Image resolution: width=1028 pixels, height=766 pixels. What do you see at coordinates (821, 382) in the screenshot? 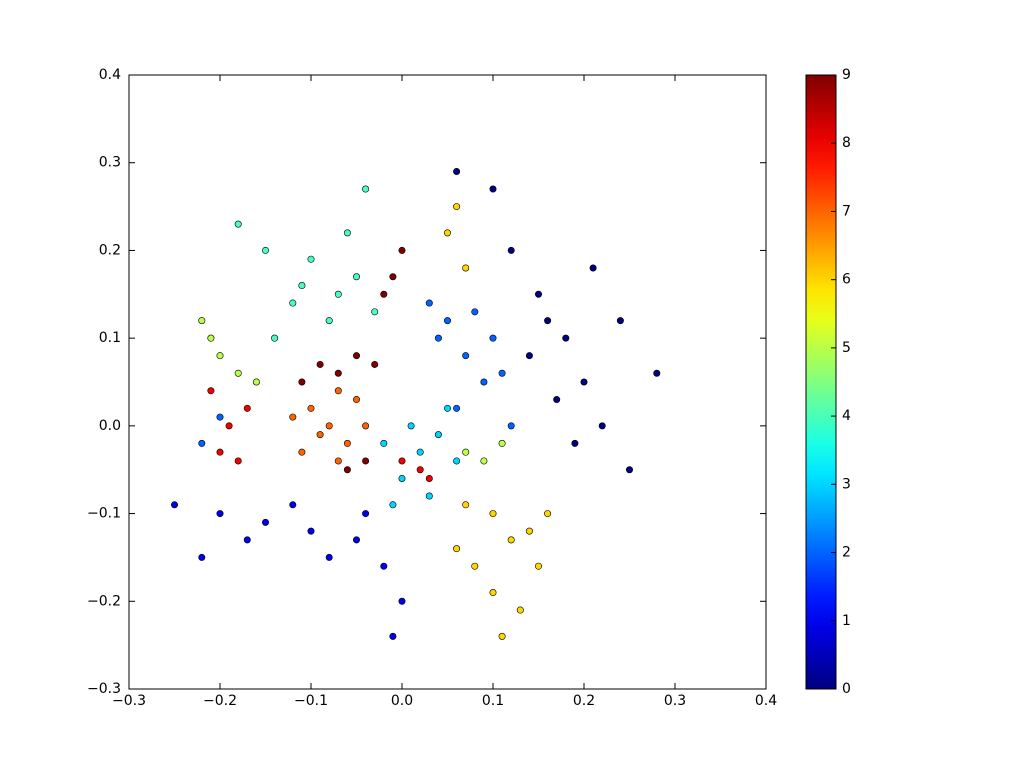
I see `colorbar` at bounding box center [821, 382].